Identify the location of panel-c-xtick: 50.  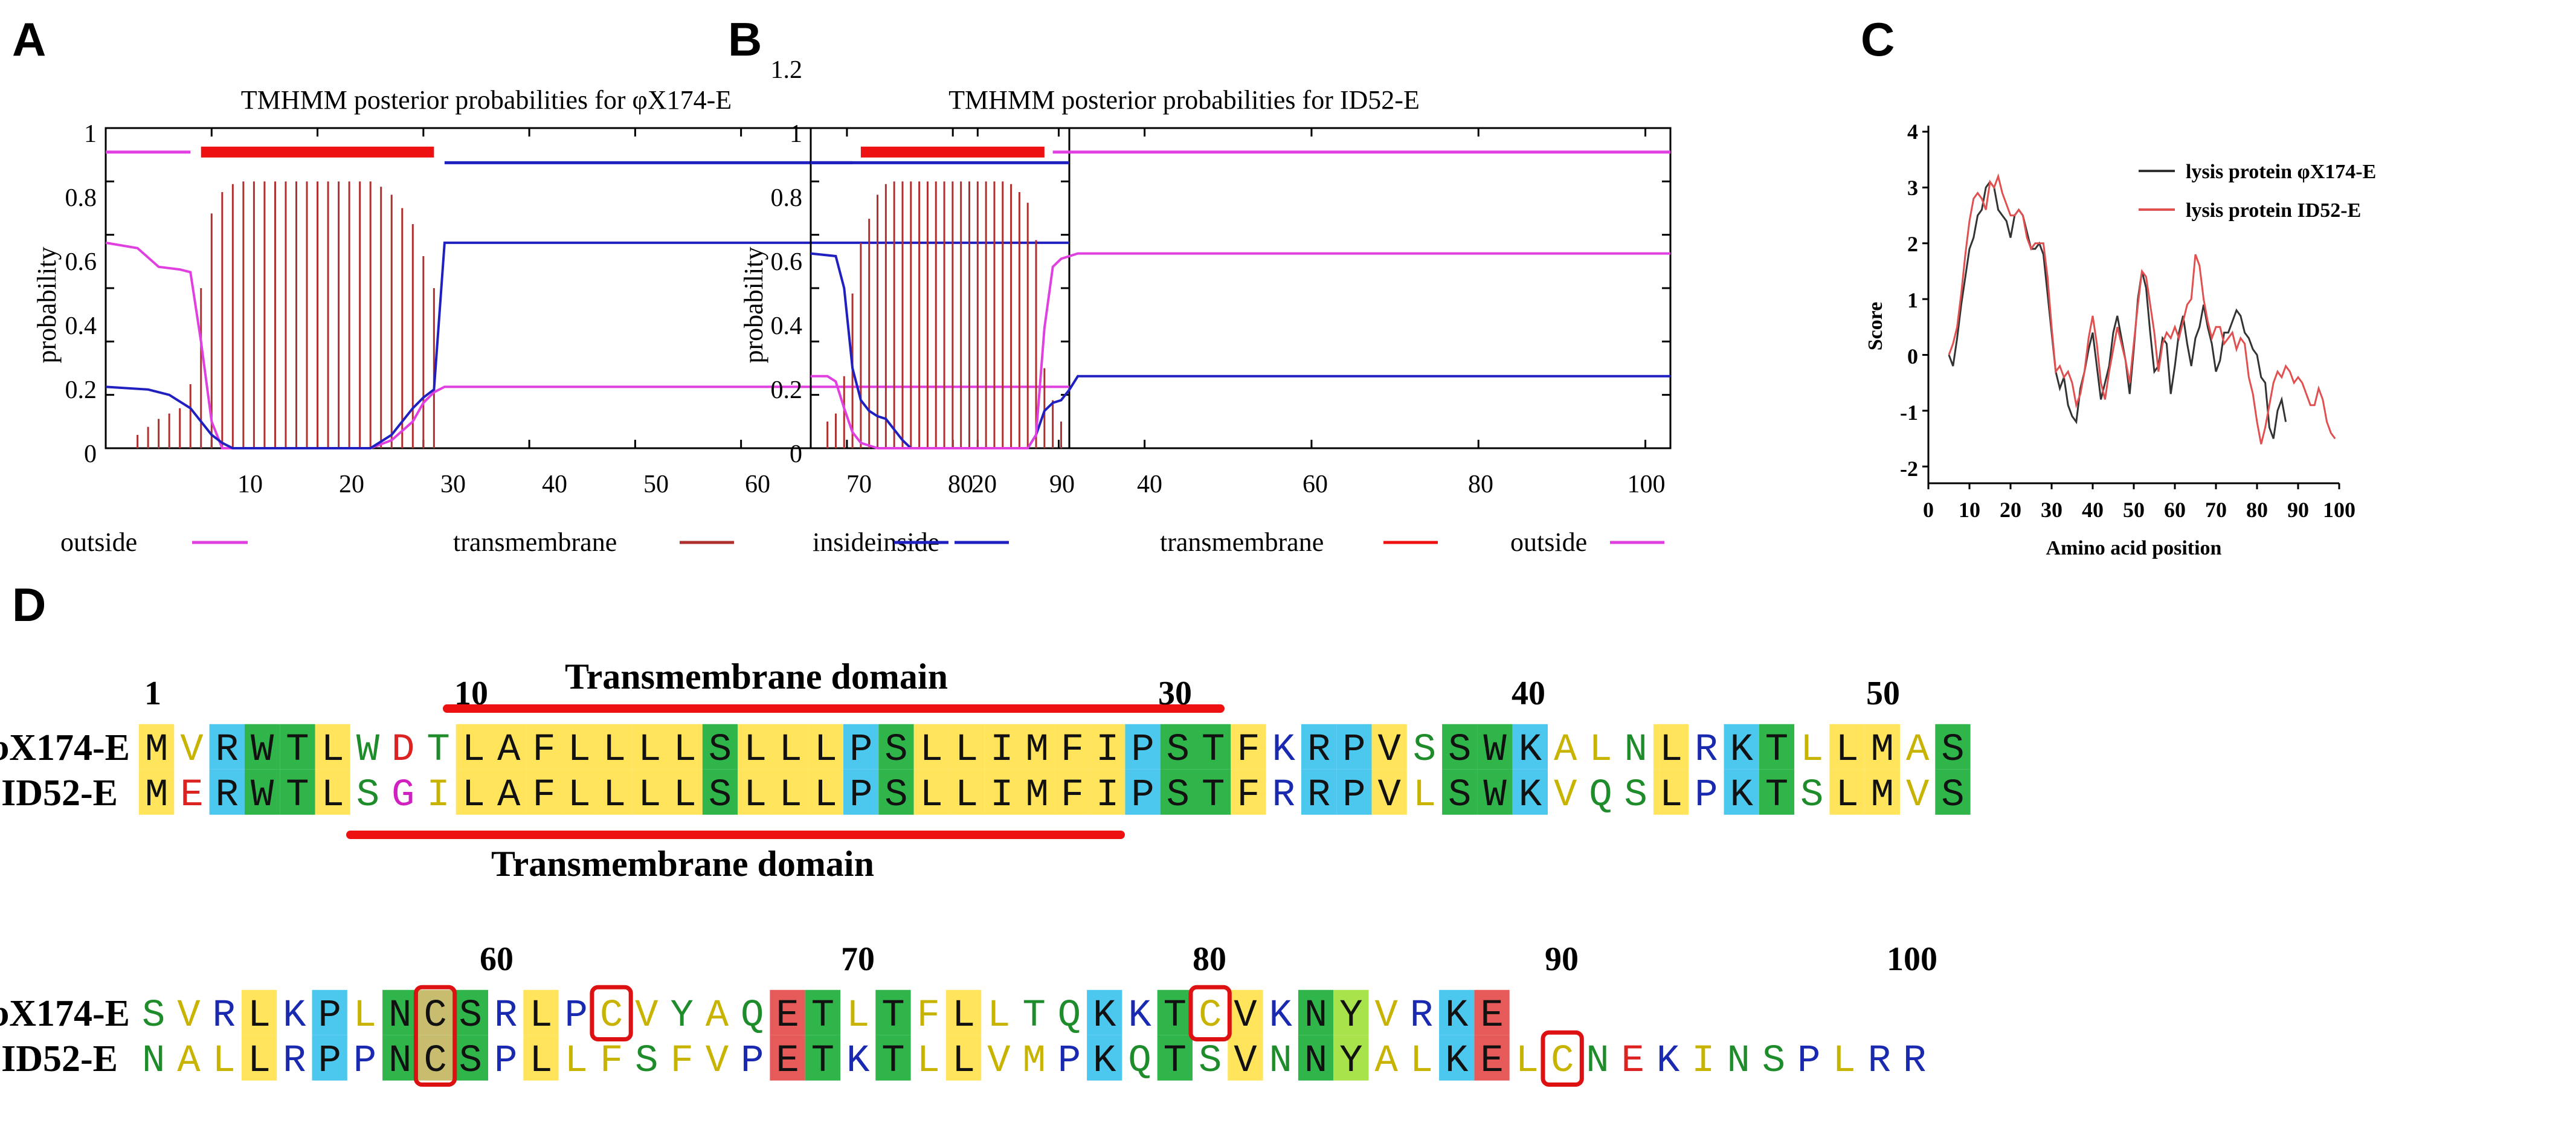
(2134, 510).